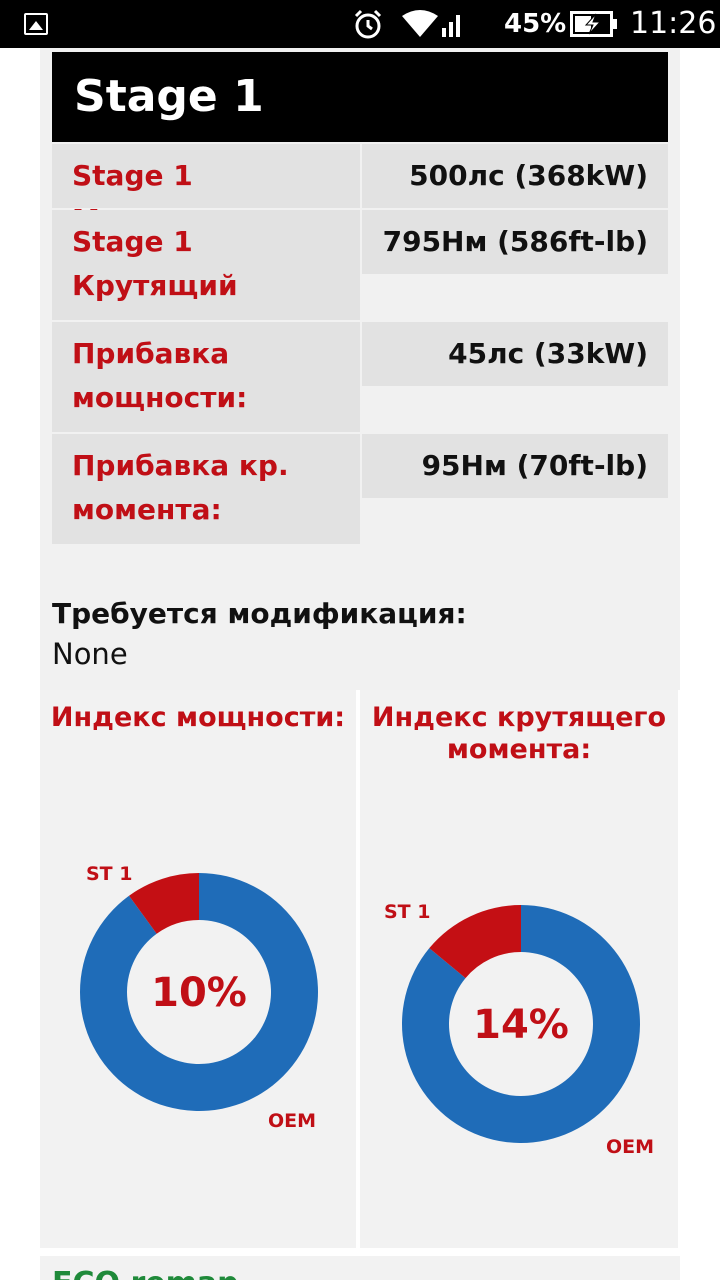 Image resolution: width=720 pixels, height=1280 pixels. Describe the element at coordinates (90, 654) in the screenshot. I see `modification-value: None` at that location.